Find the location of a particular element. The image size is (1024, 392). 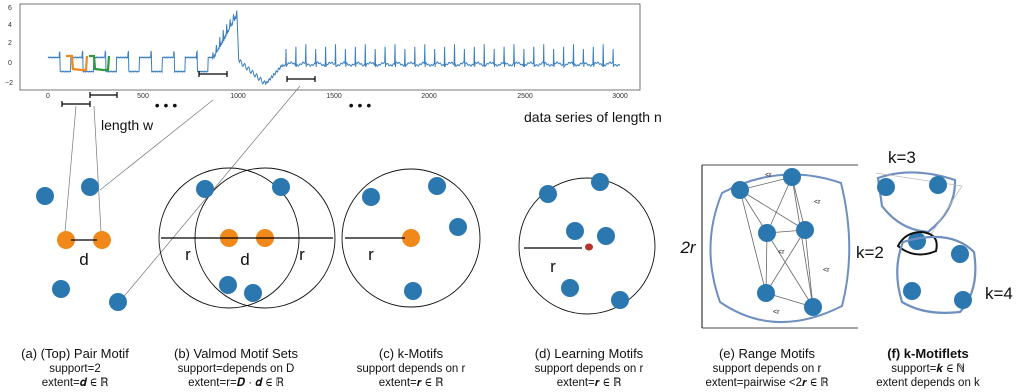

caption-c-extent: extent=𝒓 ∈ ℝ is located at coordinates (411, 383).